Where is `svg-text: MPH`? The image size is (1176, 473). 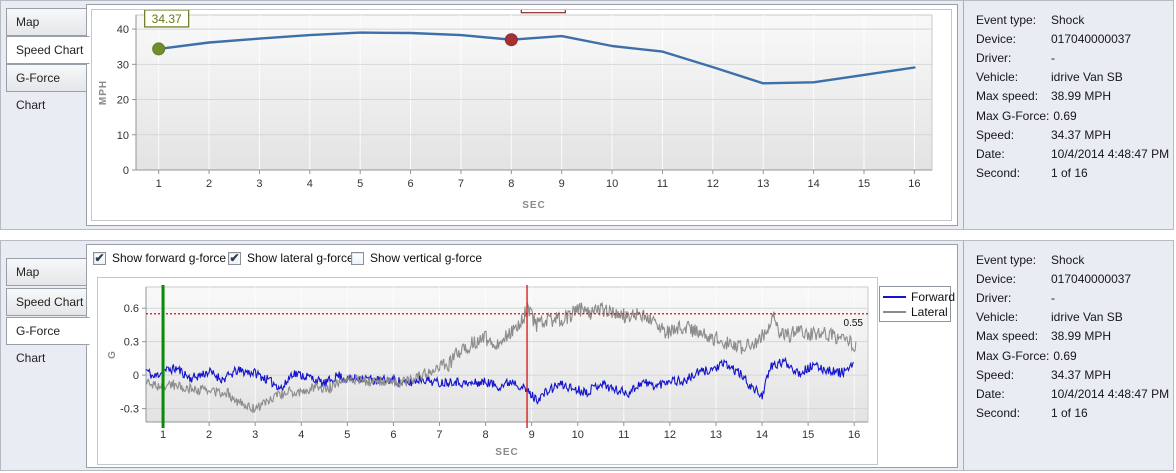 svg-text: MPH is located at coordinates (103, 92).